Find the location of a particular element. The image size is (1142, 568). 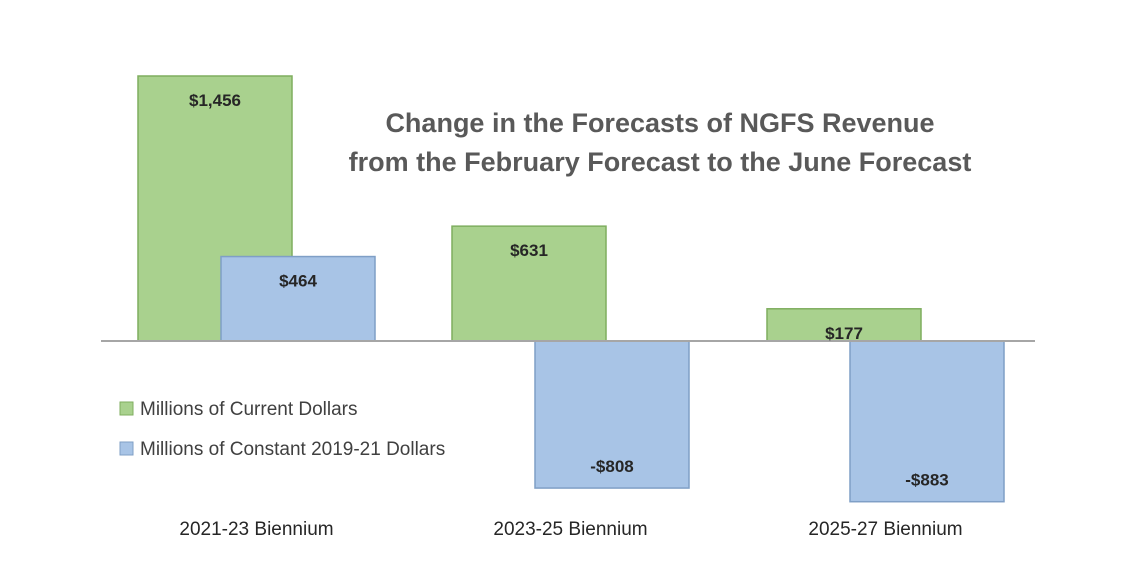

data-label-series2-3: -$883 is located at coordinates (926, 480).